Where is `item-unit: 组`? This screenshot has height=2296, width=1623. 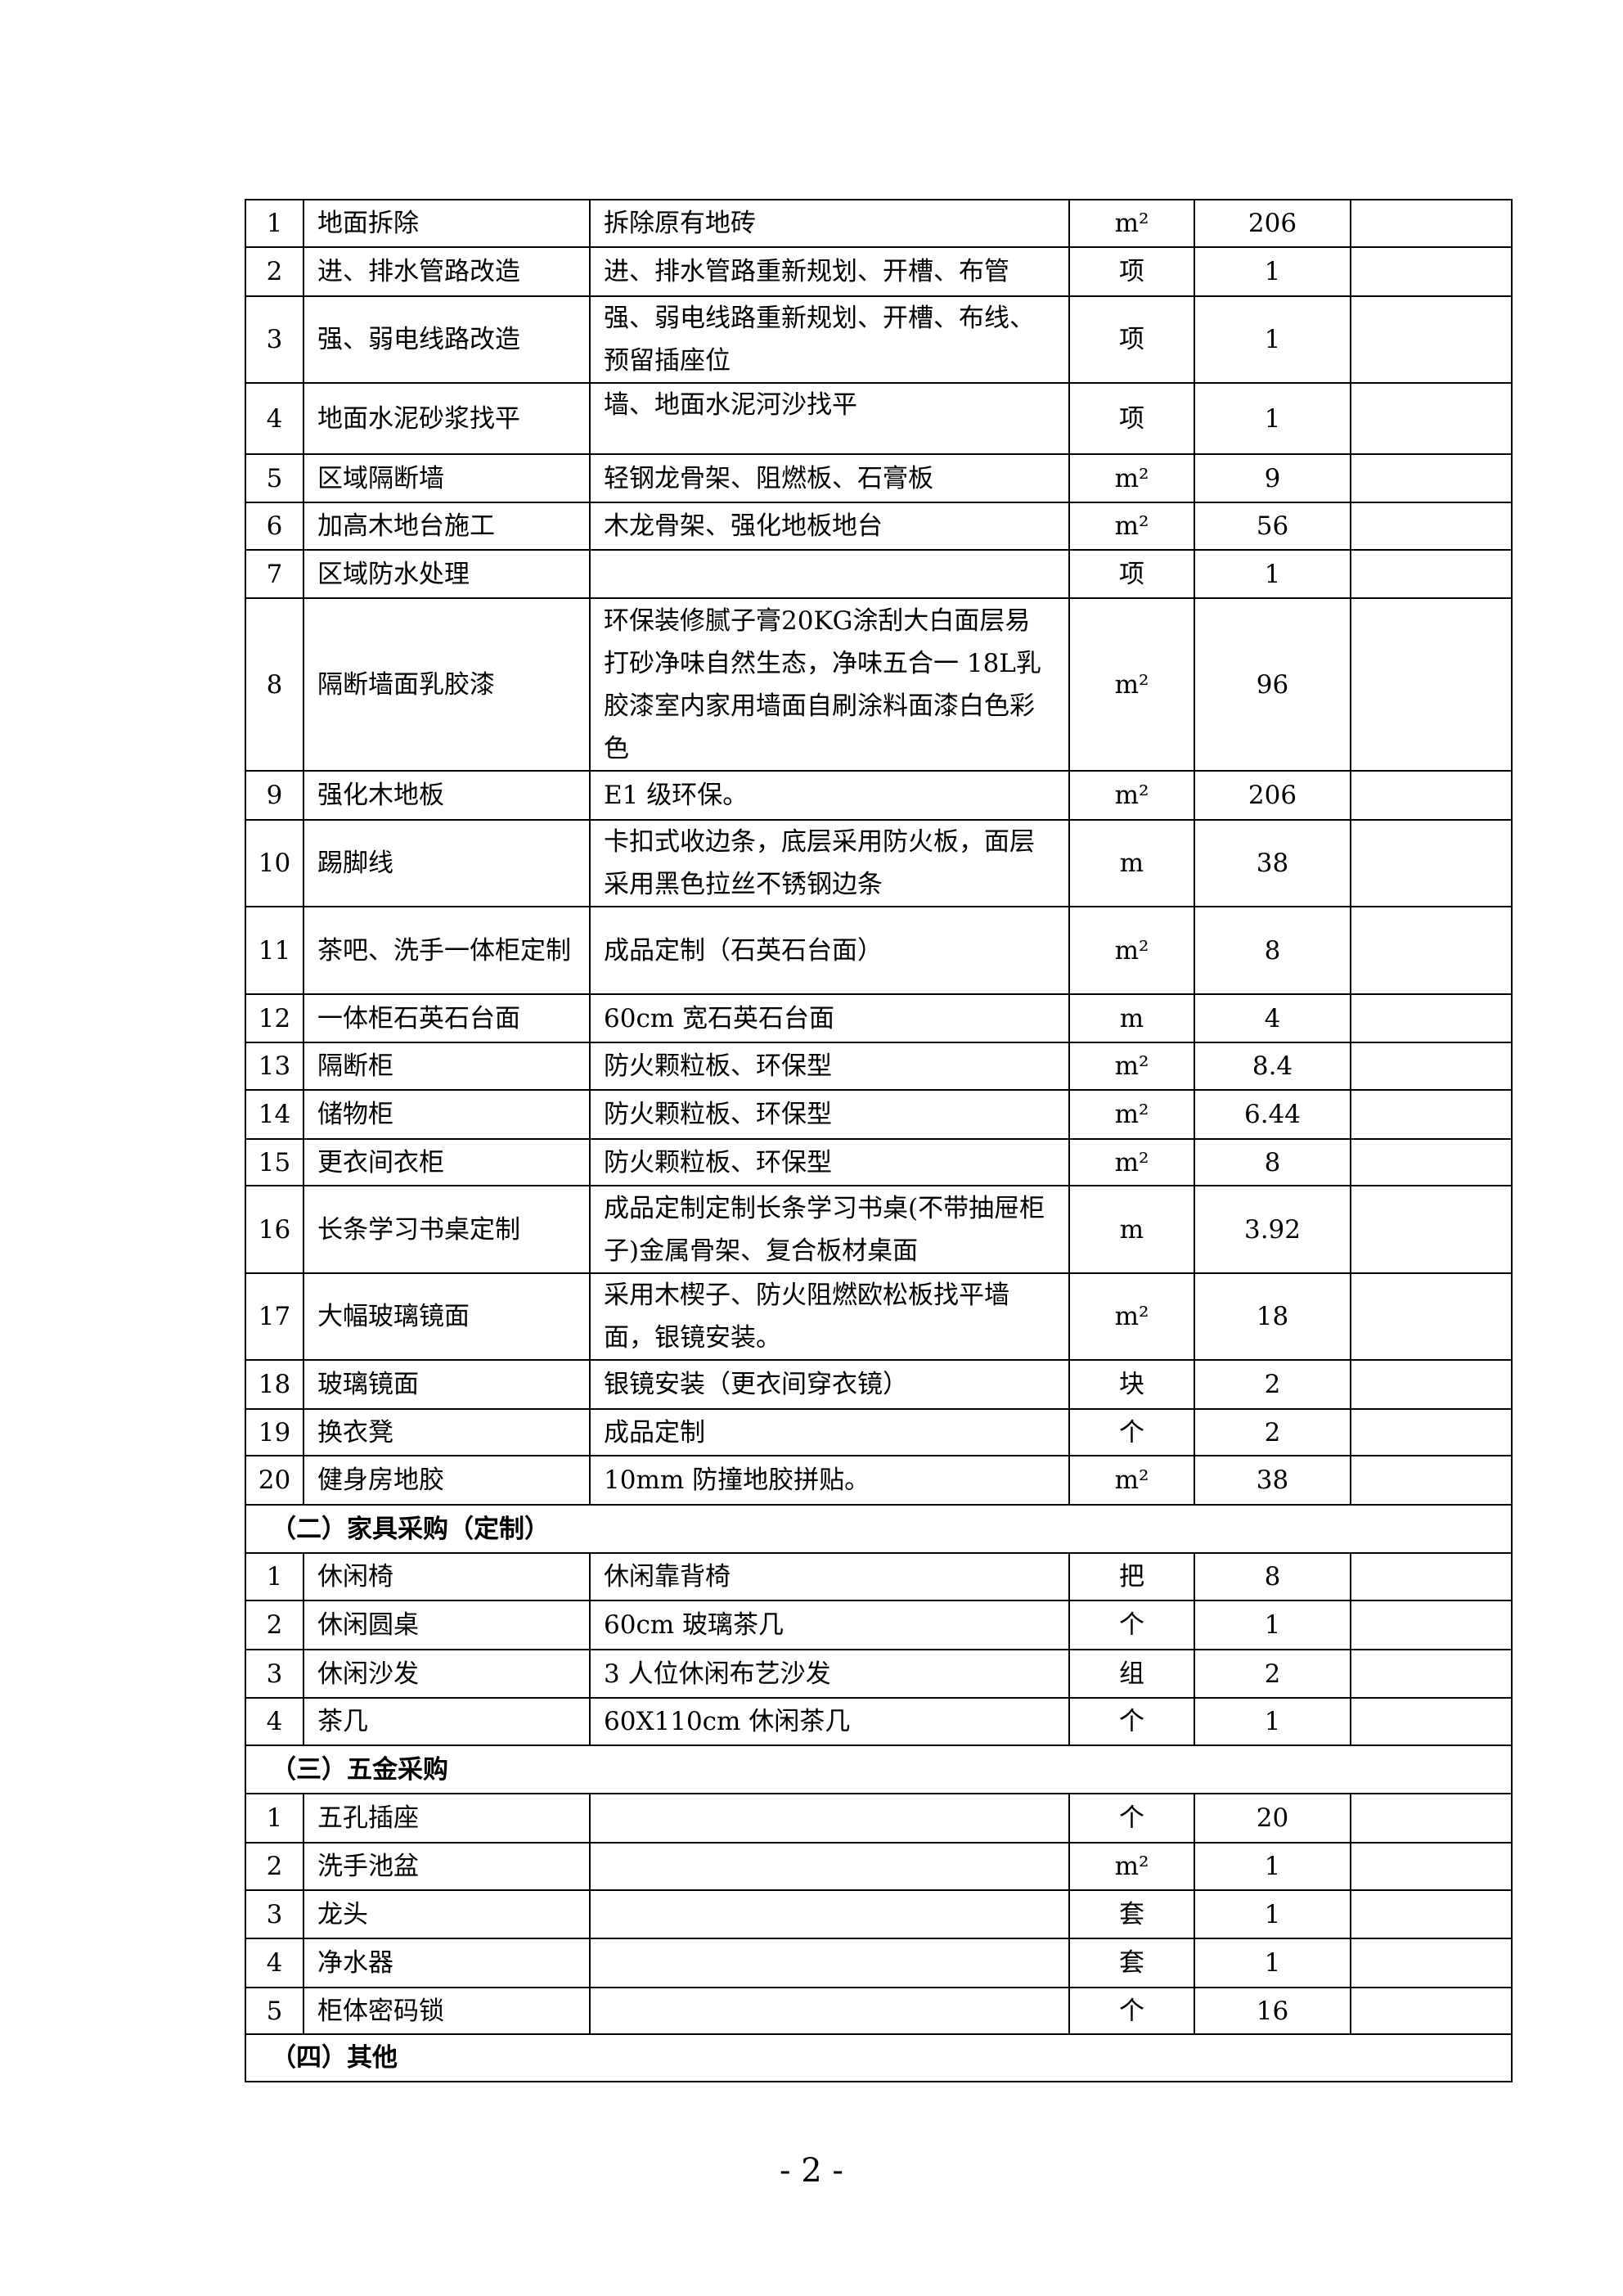
item-unit: 组 is located at coordinates (1131, 1674).